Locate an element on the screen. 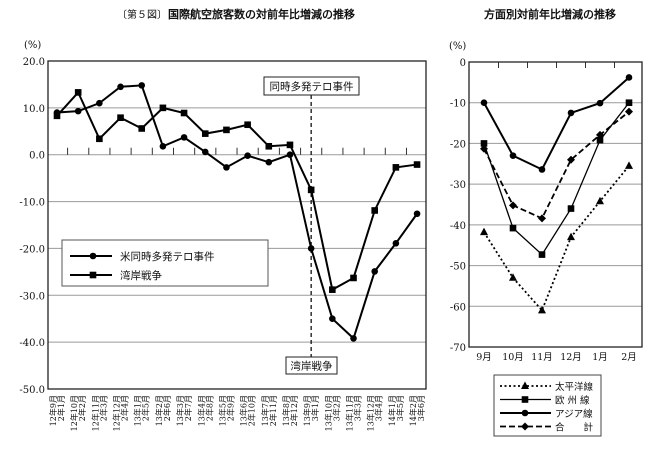 The image size is (659, 455). x-tick-label: 2年4月 is located at coordinates (125, 408).